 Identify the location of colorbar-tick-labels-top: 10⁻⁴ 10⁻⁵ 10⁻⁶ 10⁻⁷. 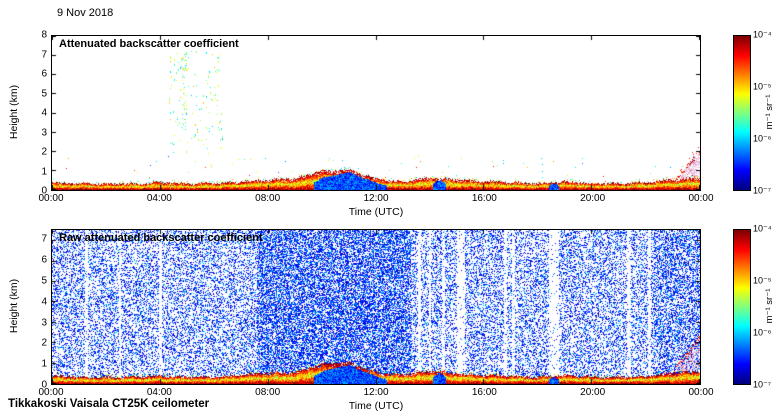
(766, 113).